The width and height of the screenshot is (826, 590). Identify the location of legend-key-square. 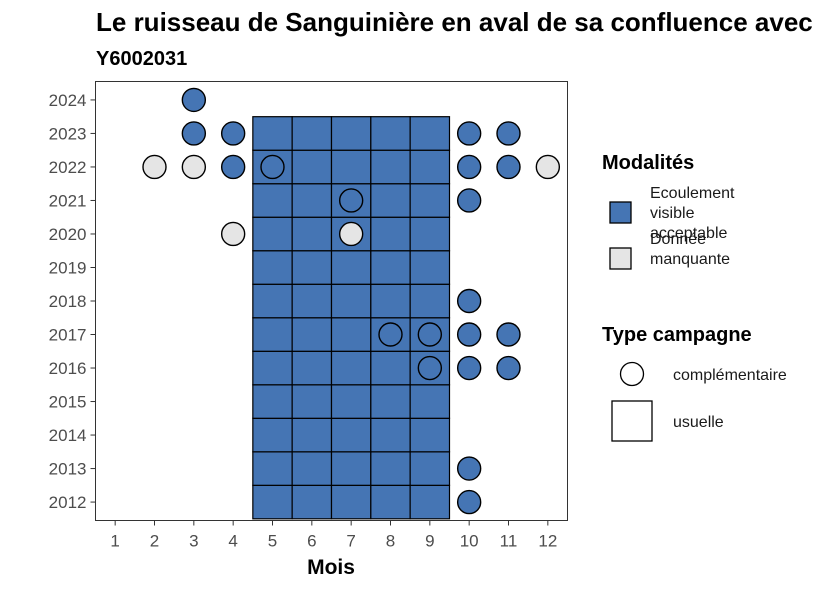
(632, 421).